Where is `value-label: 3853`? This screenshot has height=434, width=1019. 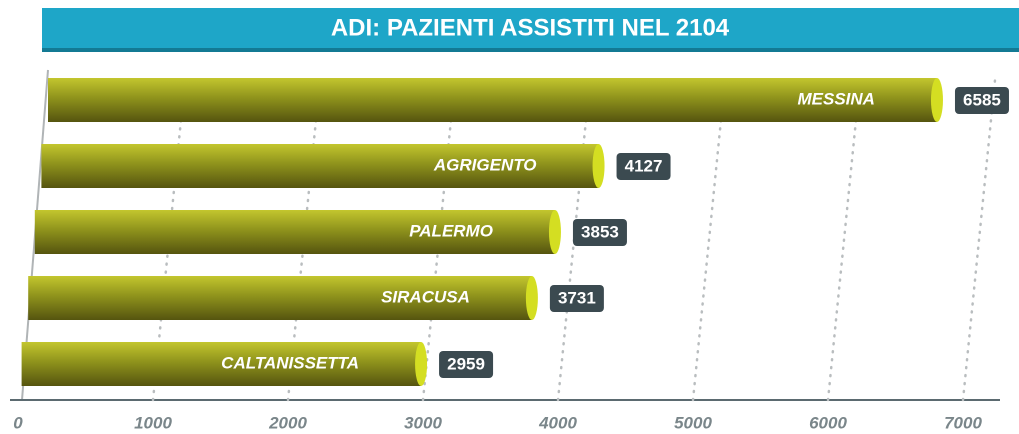
value-label: 3853 is located at coordinates (600, 231).